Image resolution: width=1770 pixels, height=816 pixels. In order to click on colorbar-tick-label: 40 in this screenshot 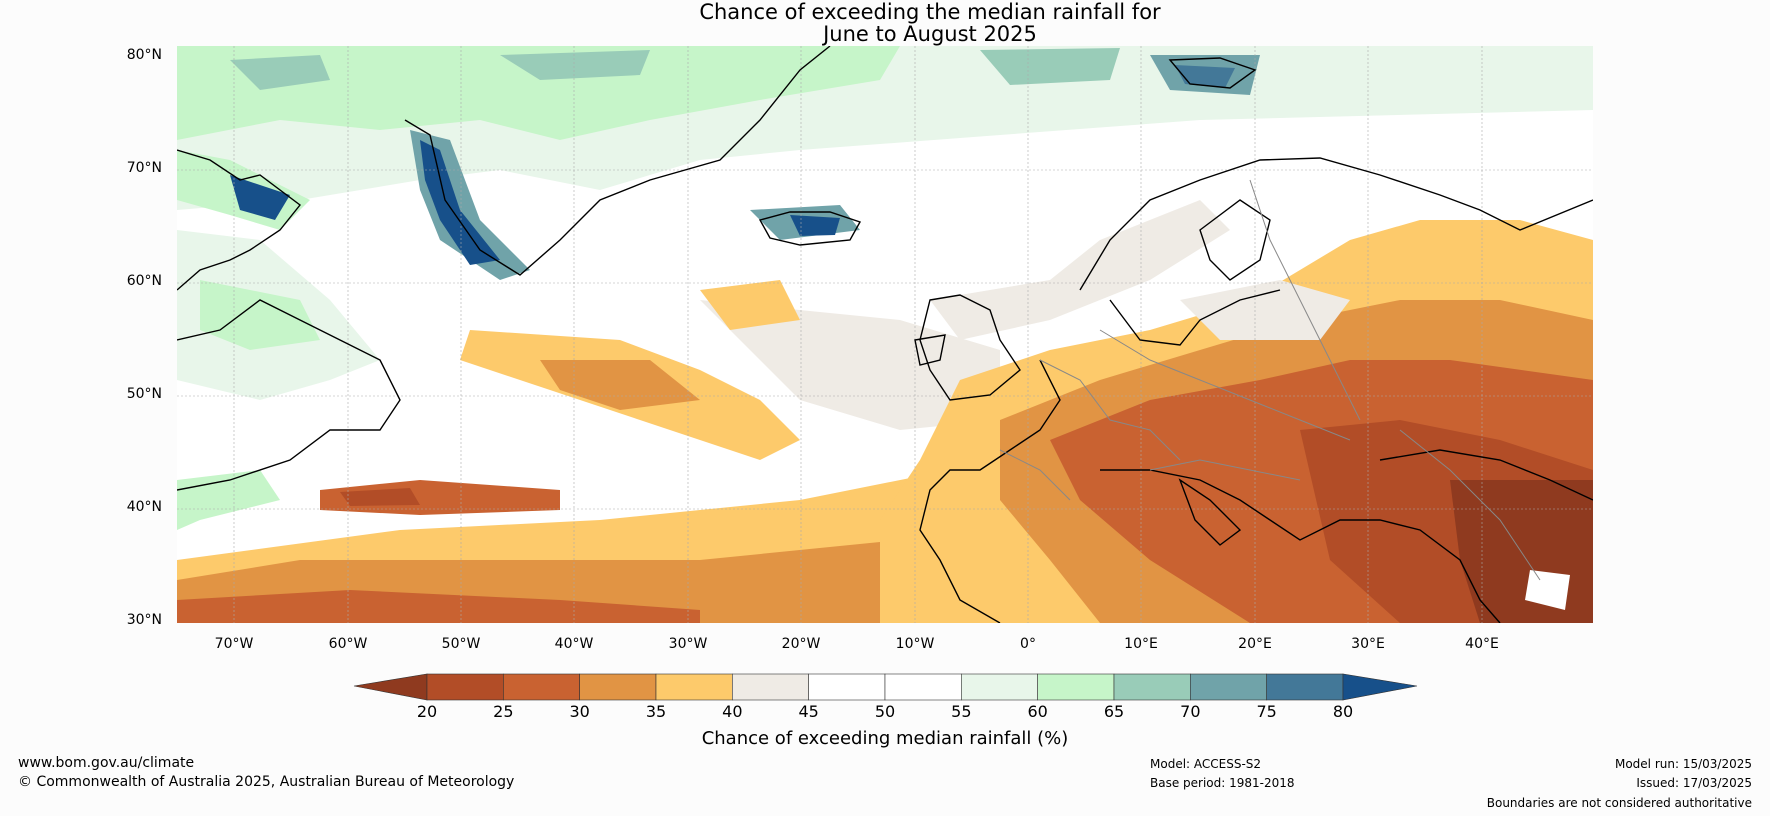, I will do `click(732, 711)`.